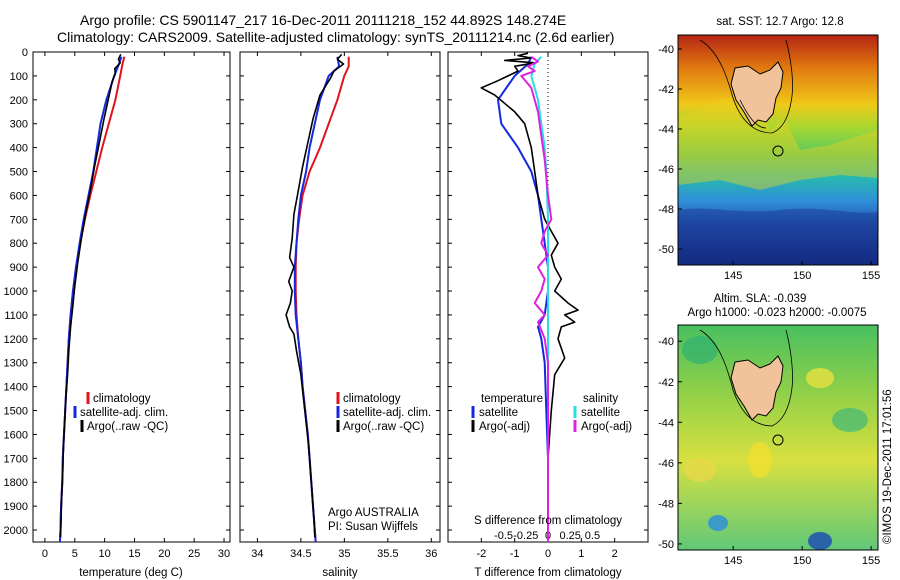 The width and height of the screenshot is (900, 580). I want to click on sla-map-frame, so click(778, 437).